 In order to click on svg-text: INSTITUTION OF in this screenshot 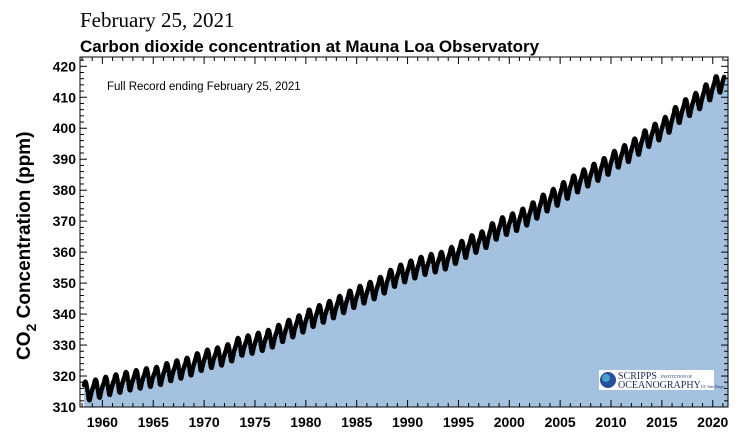, I will do `click(677, 376)`.